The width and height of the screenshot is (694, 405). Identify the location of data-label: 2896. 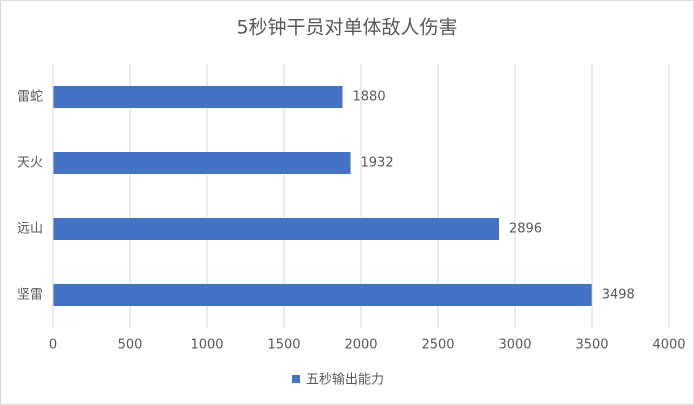
(525, 229).